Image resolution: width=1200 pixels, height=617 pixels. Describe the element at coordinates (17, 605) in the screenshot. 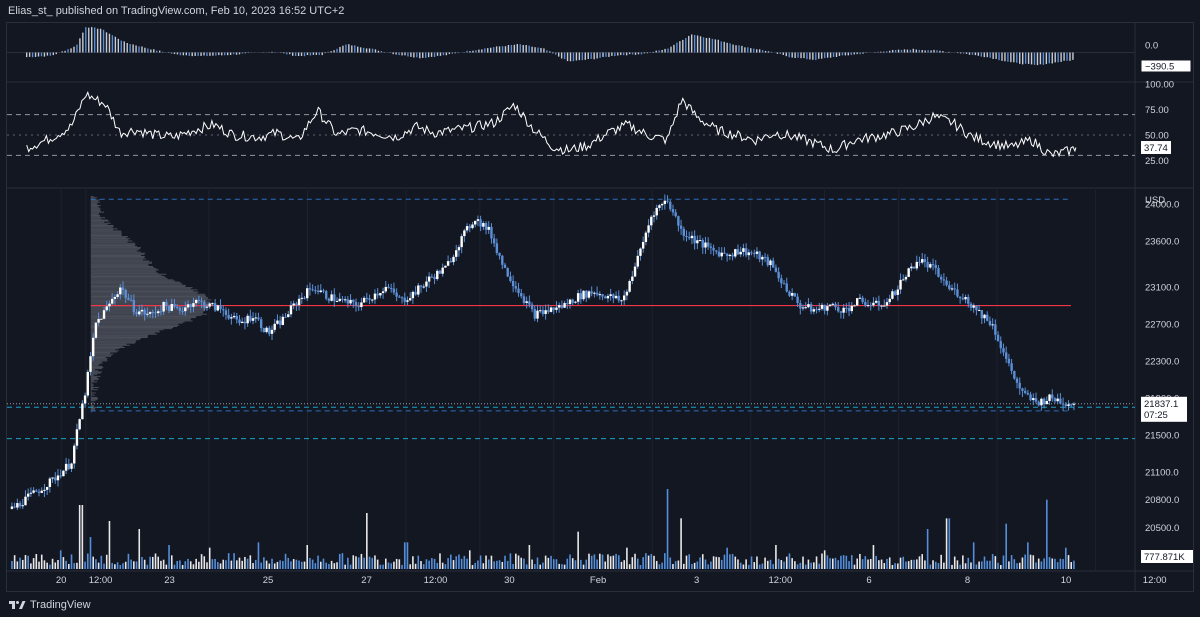

I see `tradingview-logo-icon` at that location.